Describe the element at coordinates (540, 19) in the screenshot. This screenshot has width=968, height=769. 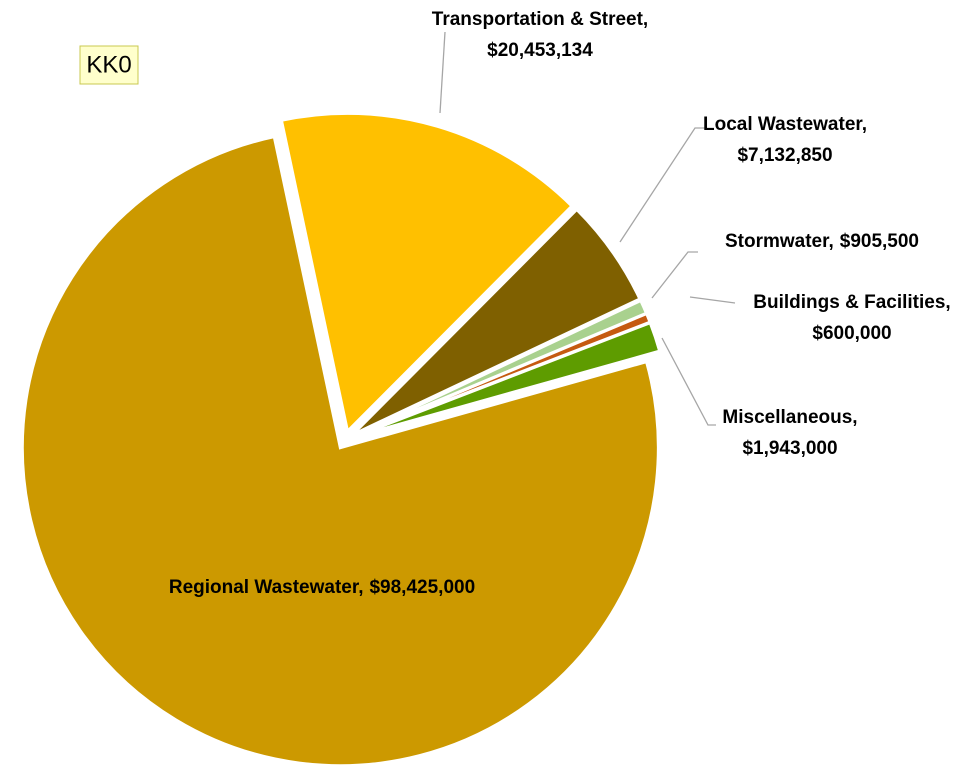
I see `slice-label: Transportation & Street,` at that location.